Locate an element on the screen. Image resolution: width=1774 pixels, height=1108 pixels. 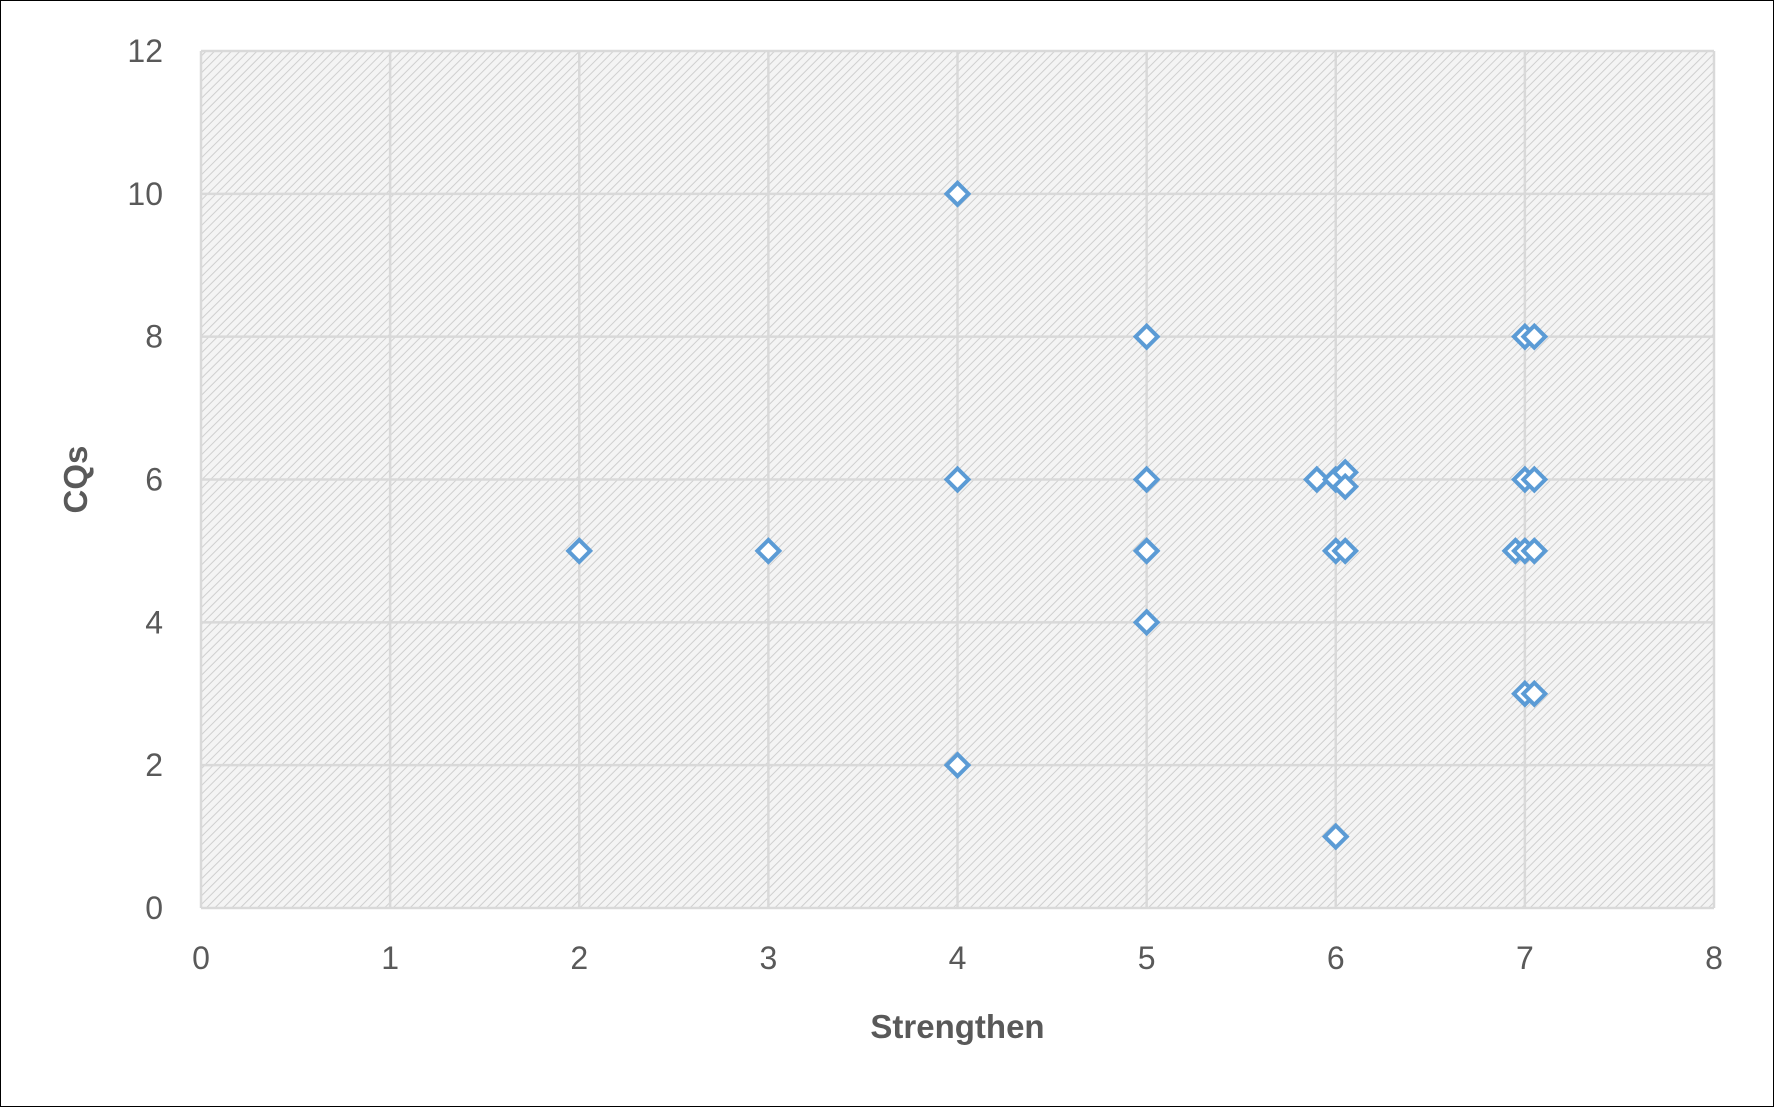
x-tick-label: 5 is located at coordinates (1147, 958).